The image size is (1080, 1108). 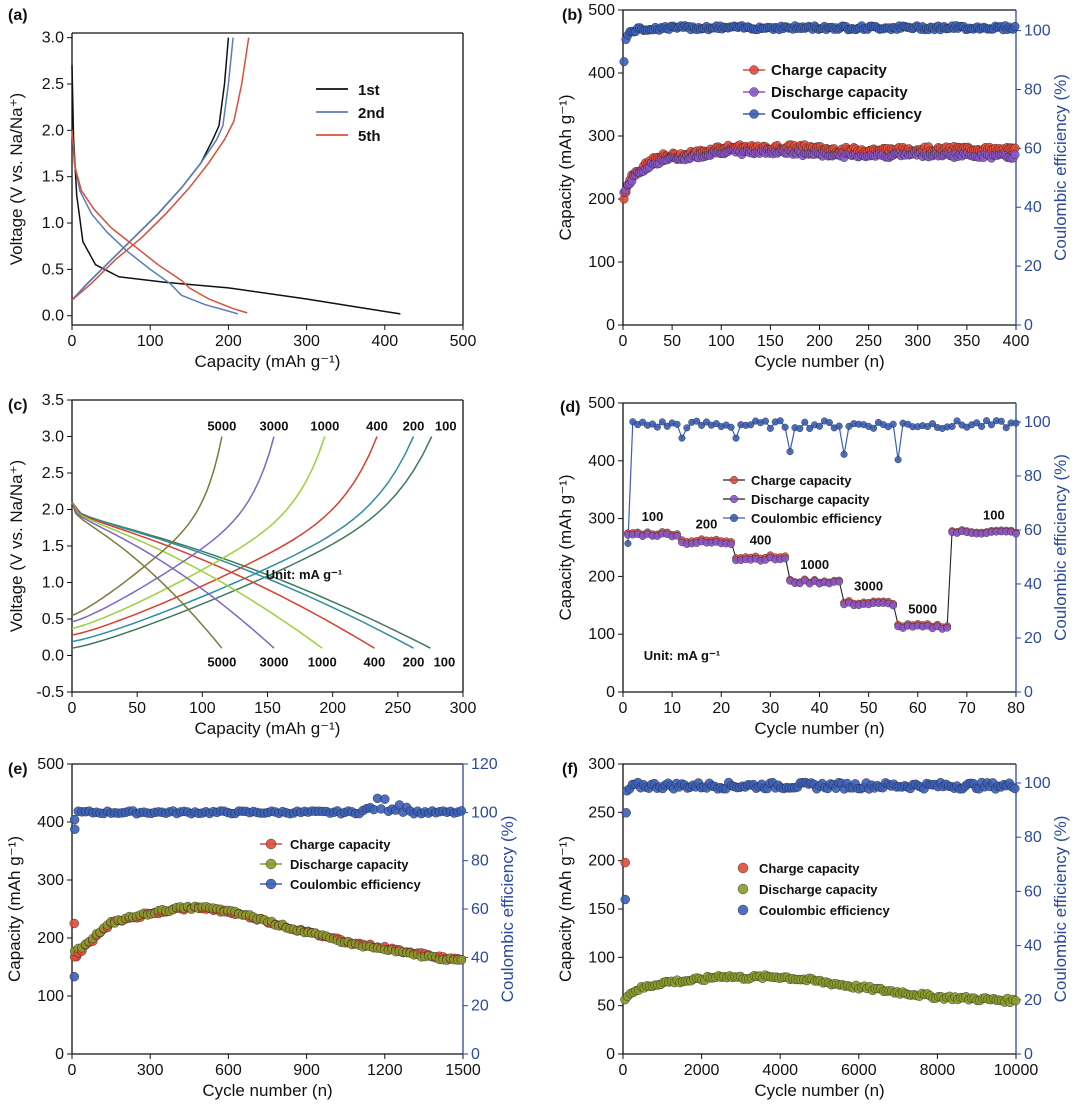 I want to click on rate-label: 200, so click(x=707, y=524).